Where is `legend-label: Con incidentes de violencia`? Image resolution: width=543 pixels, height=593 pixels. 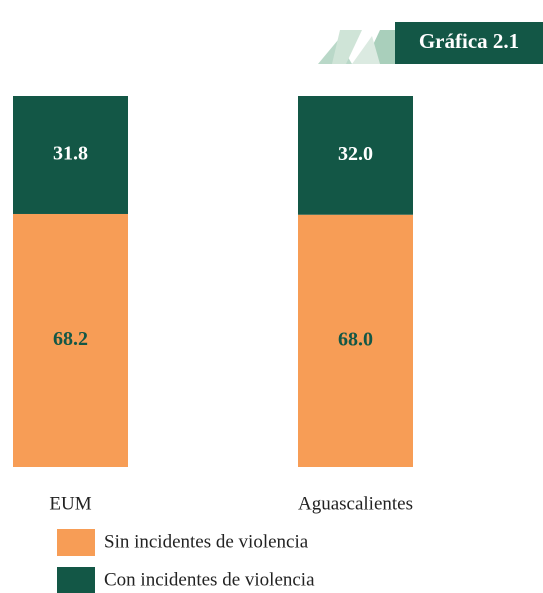
legend-label: Con incidentes de violencia is located at coordinates (209, 579).